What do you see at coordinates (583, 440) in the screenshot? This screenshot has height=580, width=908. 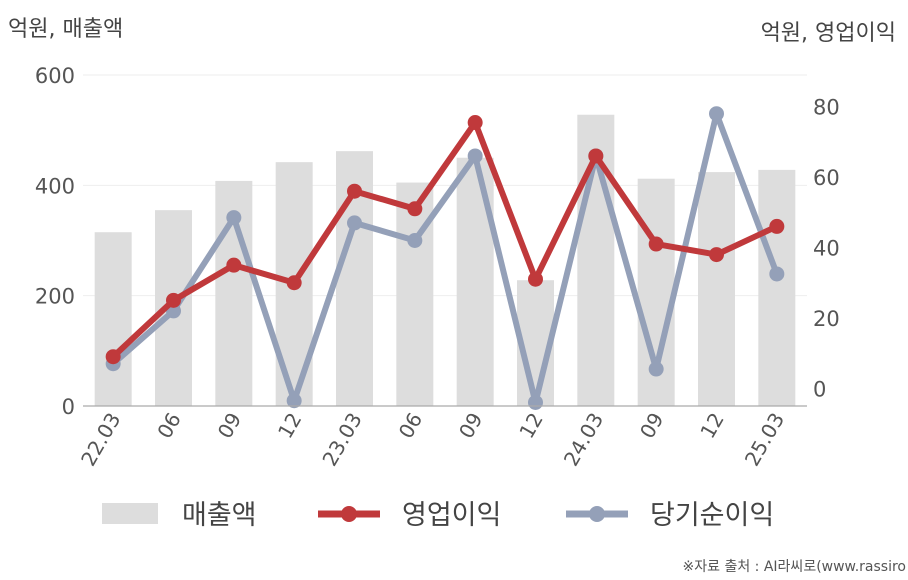 I see `x-tick-label: 24.03` at bounding box center [583, 440].